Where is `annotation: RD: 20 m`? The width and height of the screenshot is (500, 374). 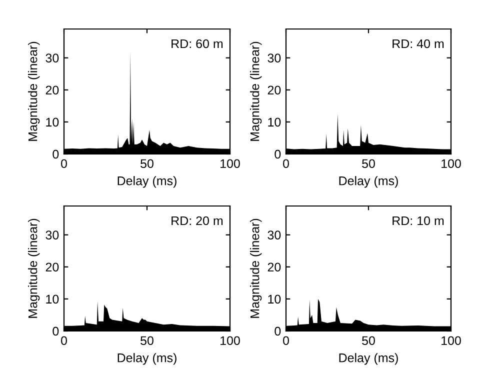
annotation: RD: 20 m is located at coordinates (197, 221).